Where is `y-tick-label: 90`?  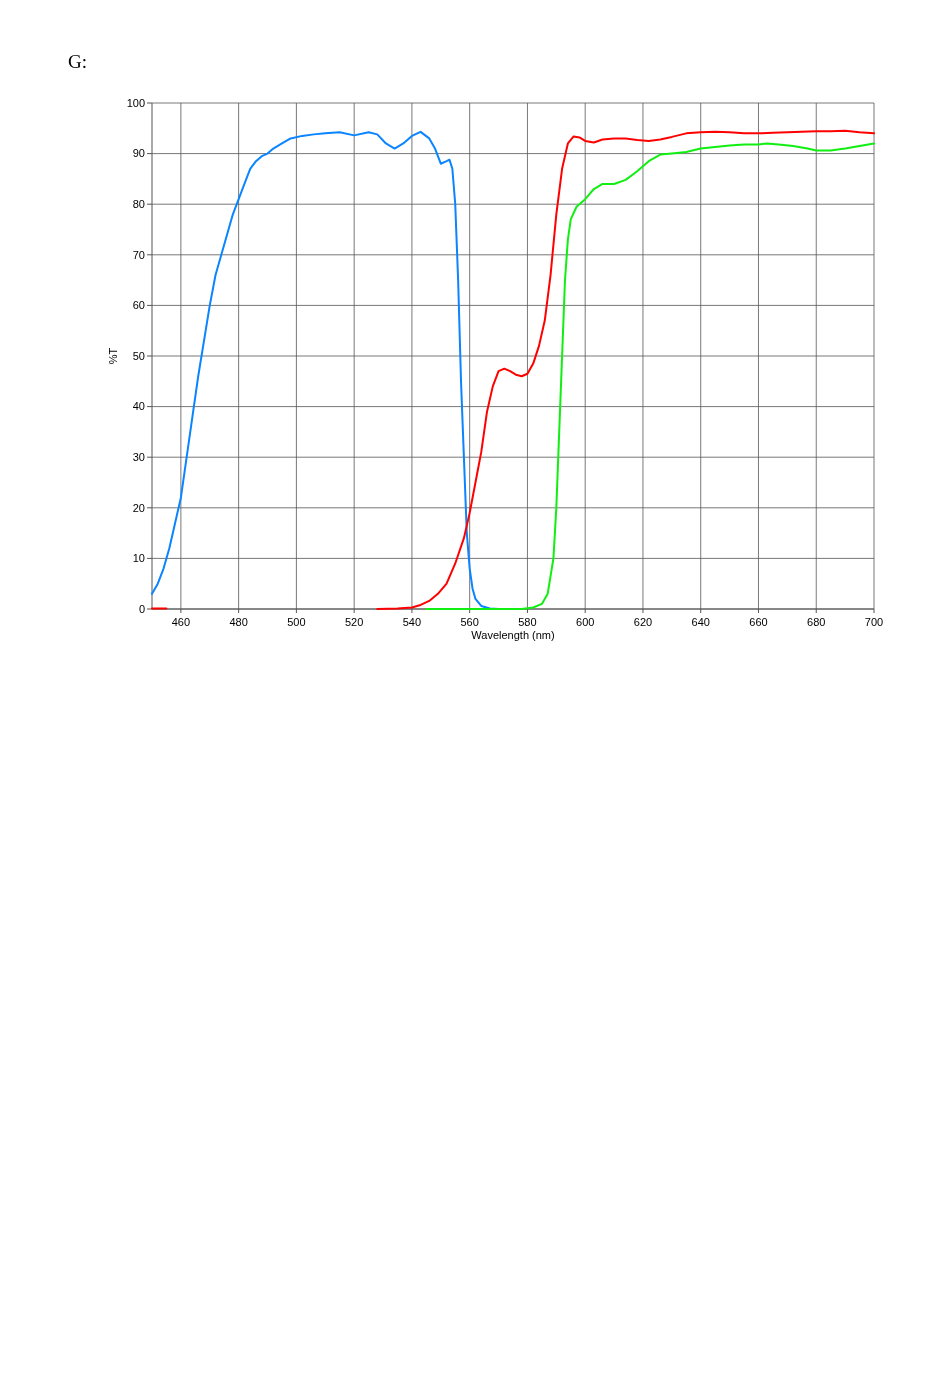 y-tick-label: 90 is located at coordinates (138, 153).